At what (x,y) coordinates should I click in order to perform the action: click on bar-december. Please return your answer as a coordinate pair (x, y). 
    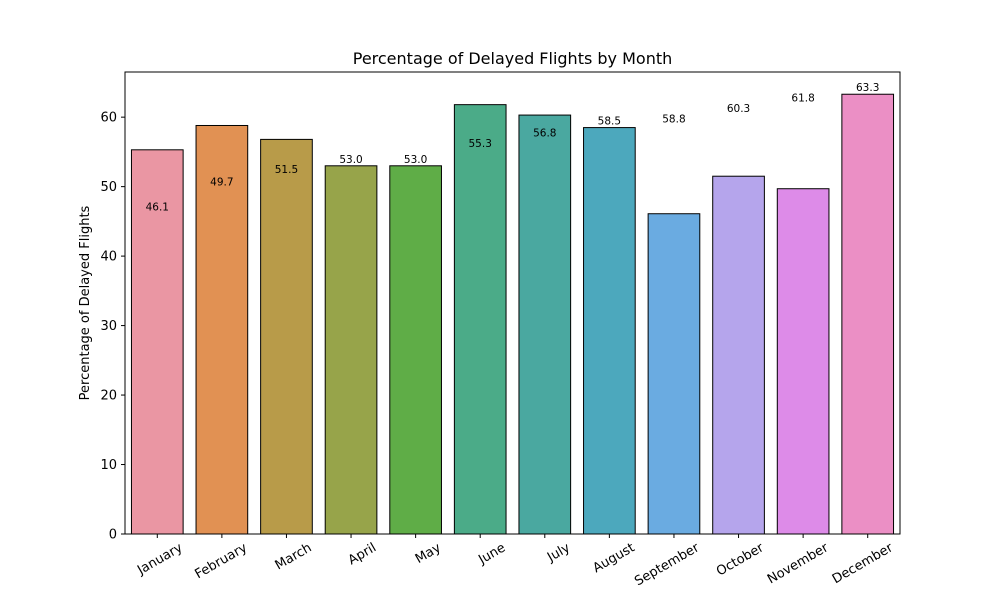
    Looking at the image, I should click on (868, 314).